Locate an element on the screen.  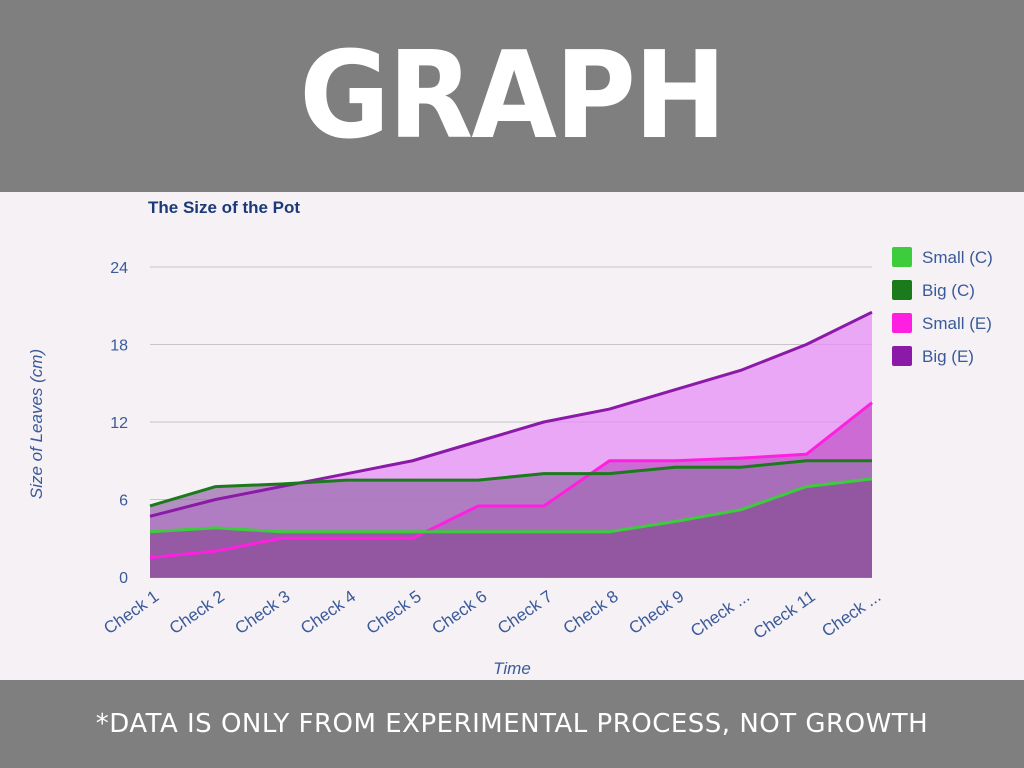
x-tick-label: Check 8 is located at coordinates (591, 612).